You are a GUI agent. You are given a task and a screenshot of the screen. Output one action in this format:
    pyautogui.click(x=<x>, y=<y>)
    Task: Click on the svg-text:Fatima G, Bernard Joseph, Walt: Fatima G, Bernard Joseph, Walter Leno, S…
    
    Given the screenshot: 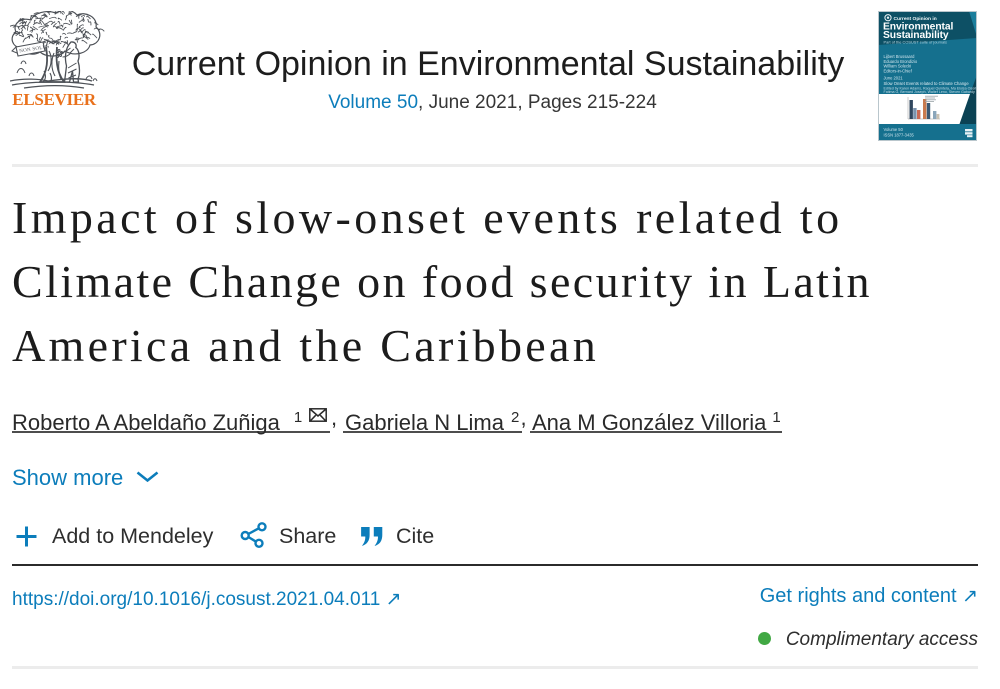 What is the action you would take?
    pyautogui.click(x=930, y=92)
    